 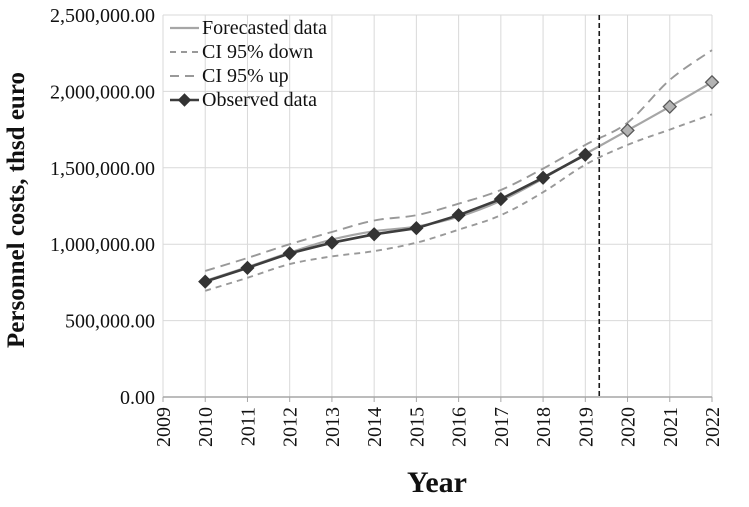 What do you see at coordinates (184, 100) in the screenshot?
I see `observed-line-diamond-icon` at bounding box center [184, 100].